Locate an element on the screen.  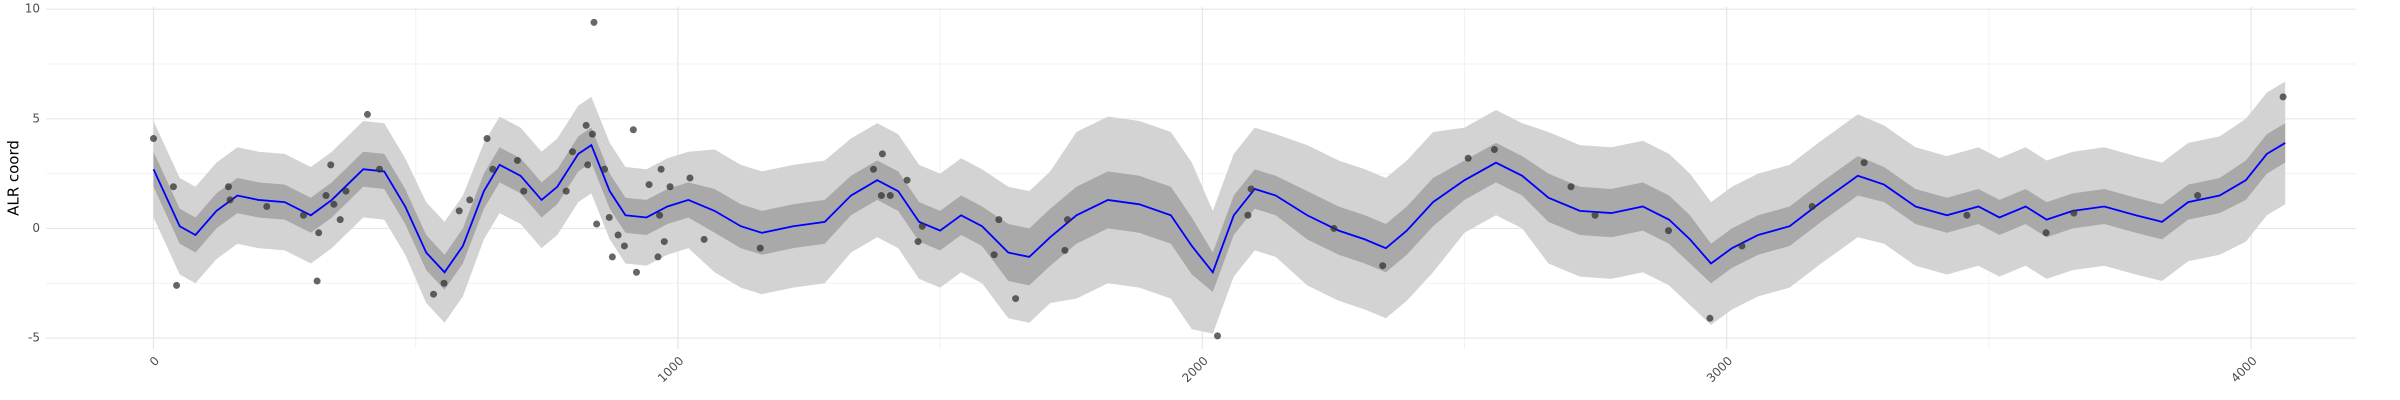
x-tick-label: 3000 is located at coordinates (1719, 369).